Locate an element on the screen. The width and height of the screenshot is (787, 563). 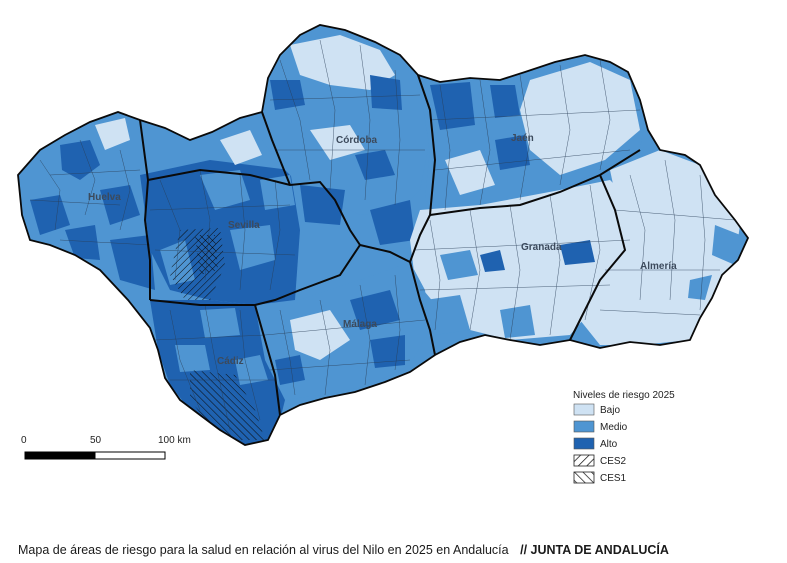
legend-title: Niveles de riesgo 2025 is located at coordinates (624, 395).